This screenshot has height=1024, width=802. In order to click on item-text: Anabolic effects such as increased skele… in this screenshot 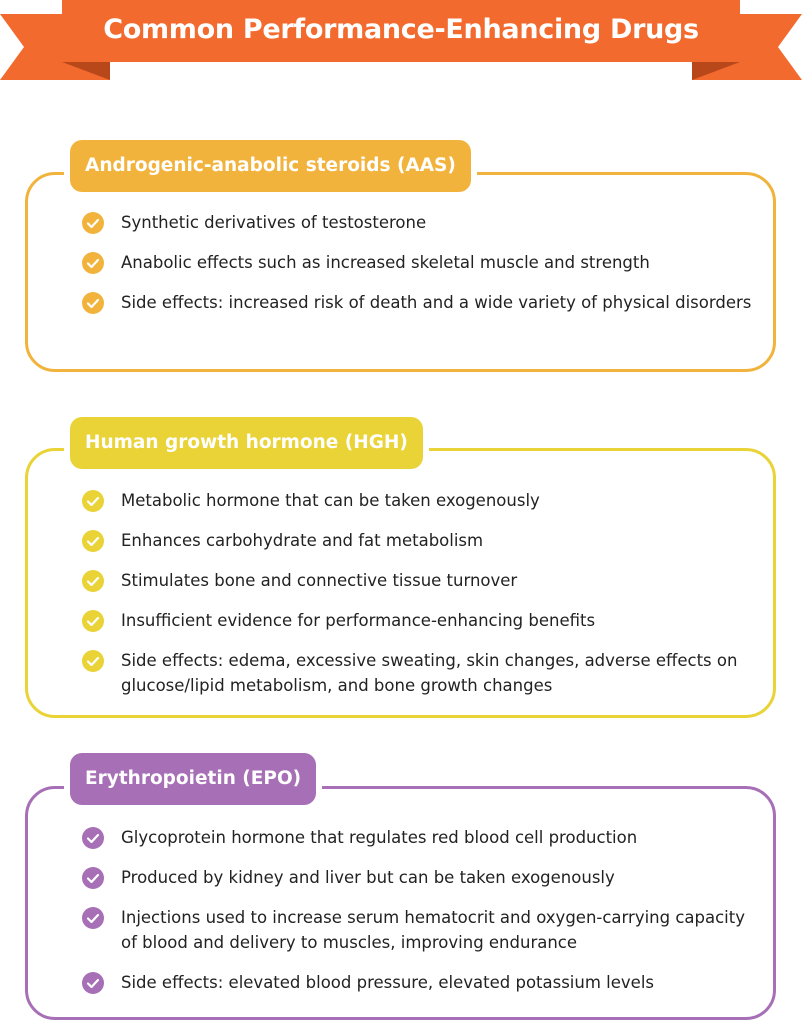, I will do `click(385, 262)`.